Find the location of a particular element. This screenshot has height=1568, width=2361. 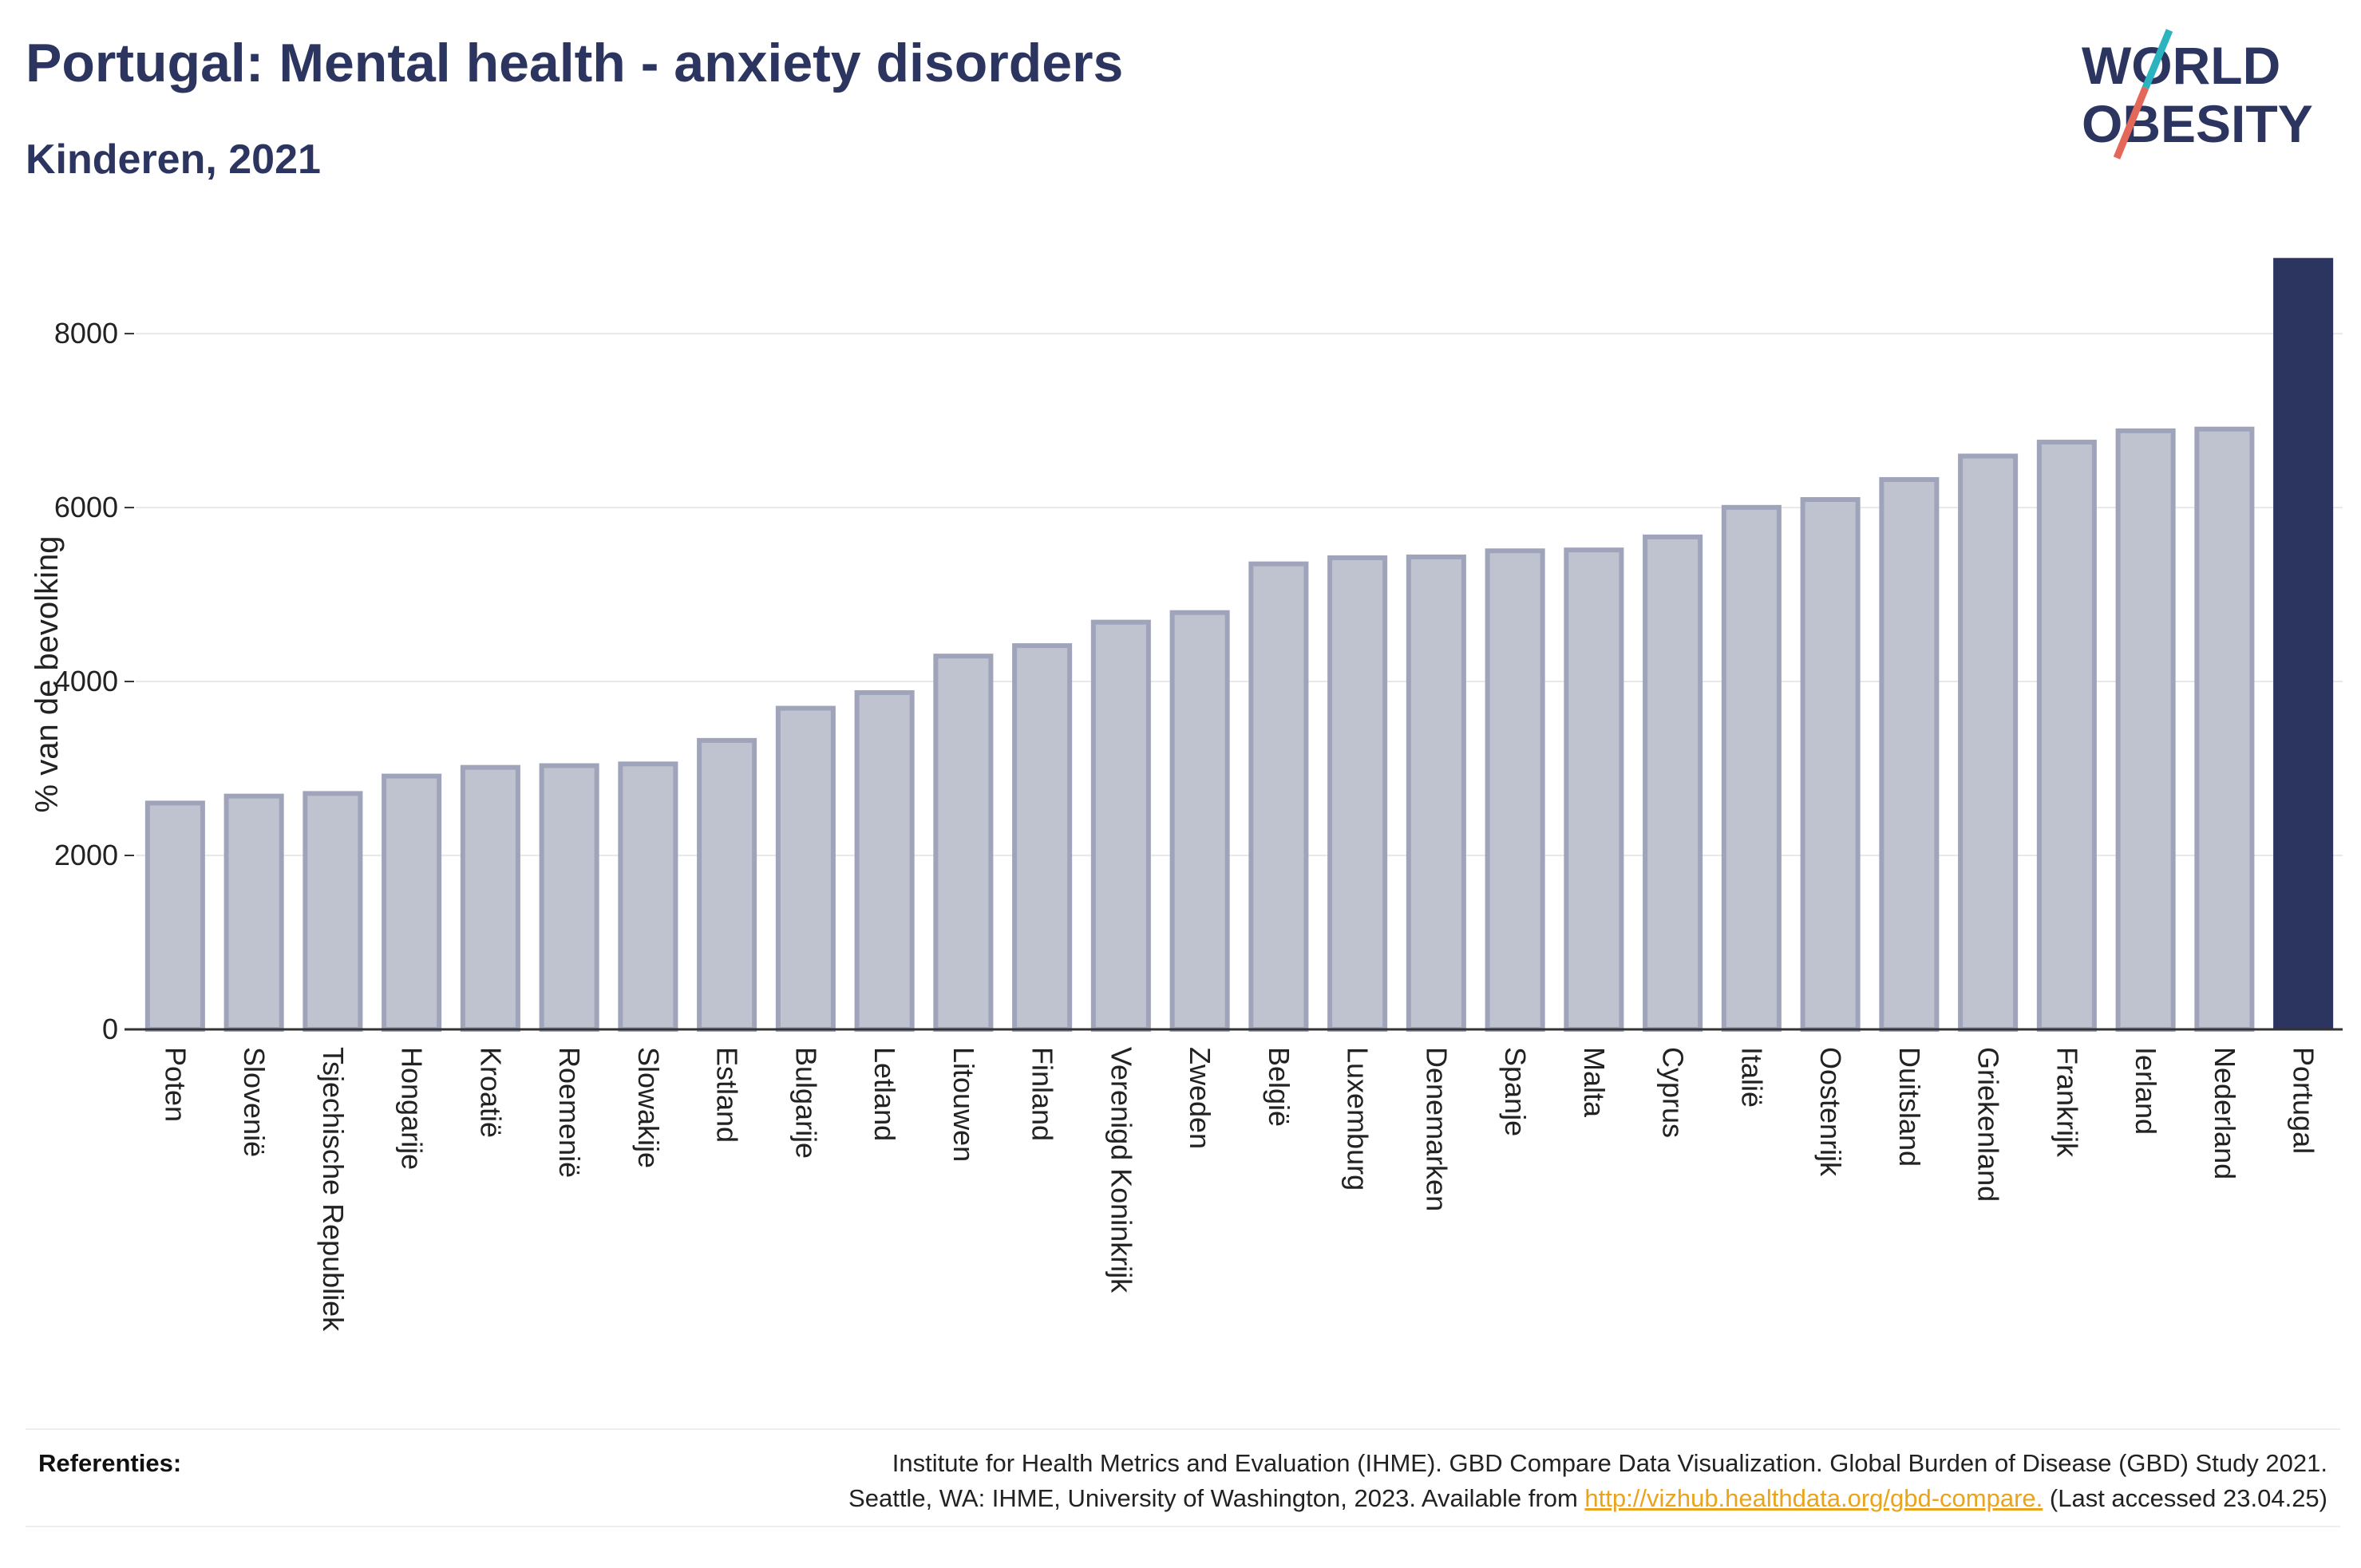

x-tick-label: Frankrijk is located at coordinates (2067, 1102).